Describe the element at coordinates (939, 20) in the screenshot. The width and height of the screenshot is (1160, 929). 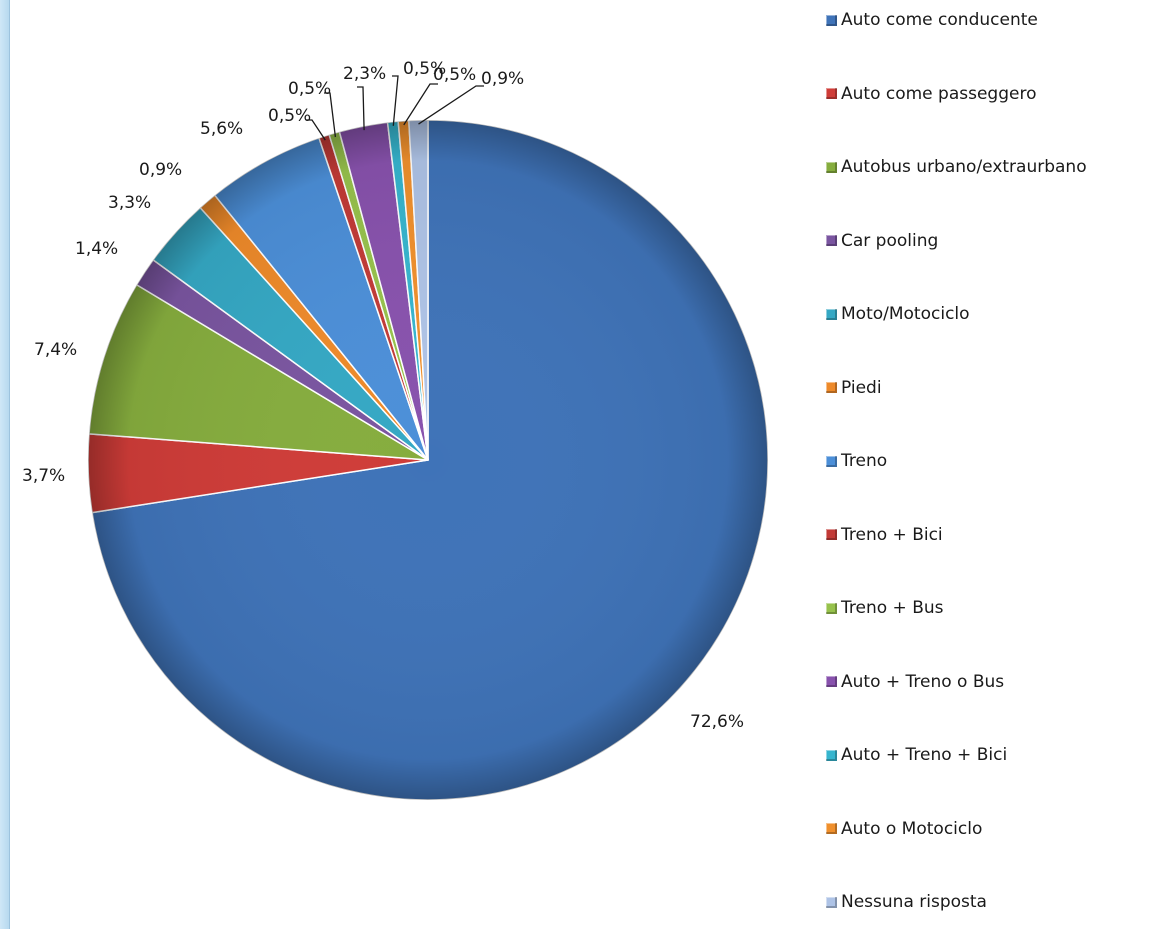
I see `legend-label: Auto come conducente` at that location.